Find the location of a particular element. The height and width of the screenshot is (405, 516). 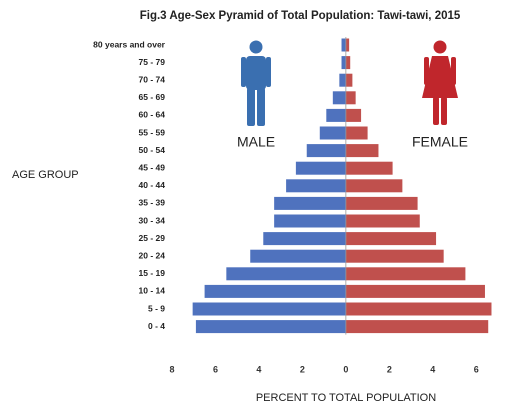

y-tick-label: 60 - 64 is located at coordinates (152, 115).